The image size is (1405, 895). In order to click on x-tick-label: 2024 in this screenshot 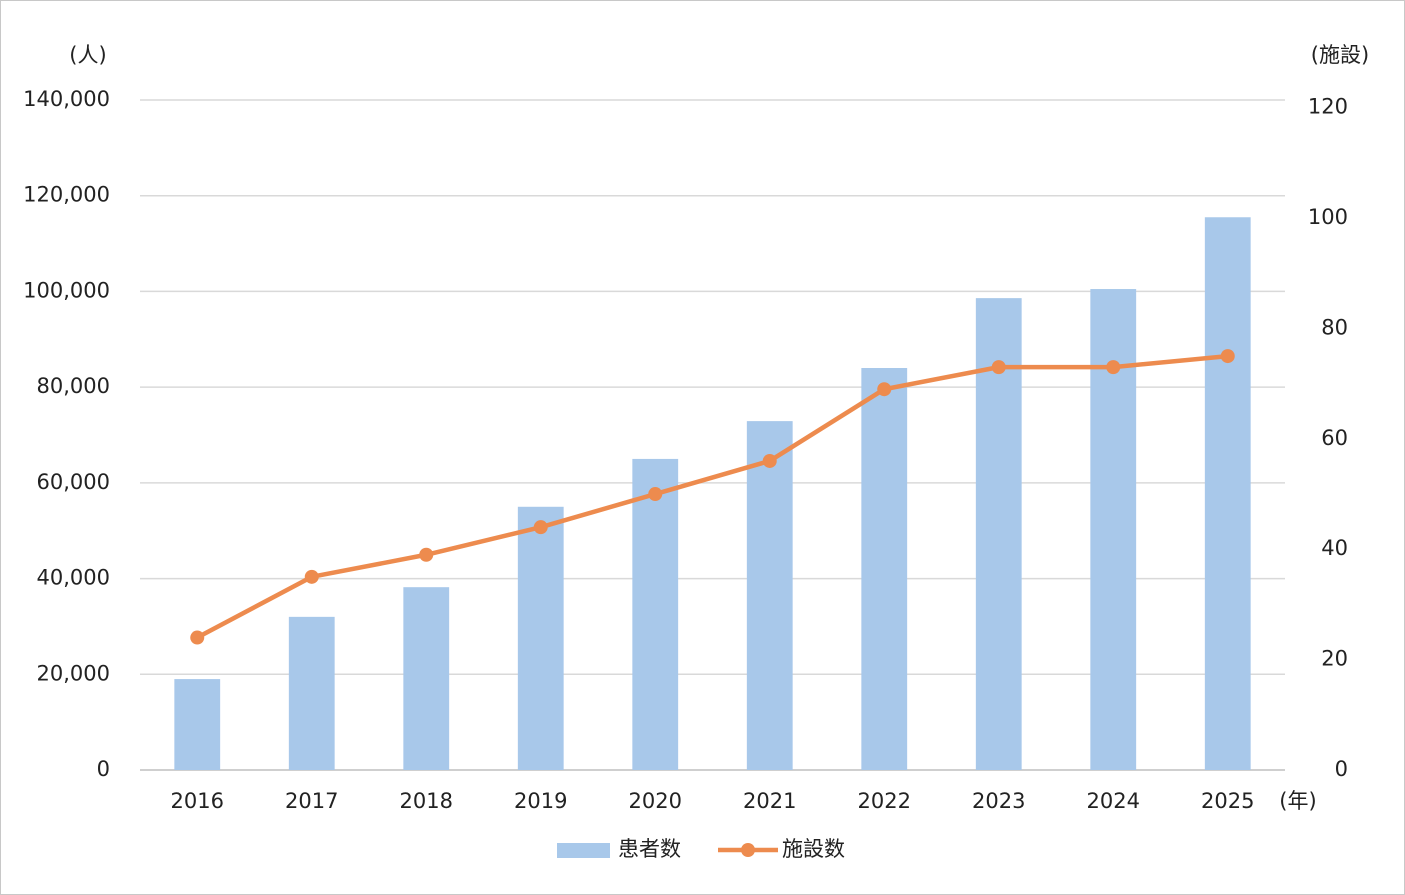, I will do `click(1113, 801)`.